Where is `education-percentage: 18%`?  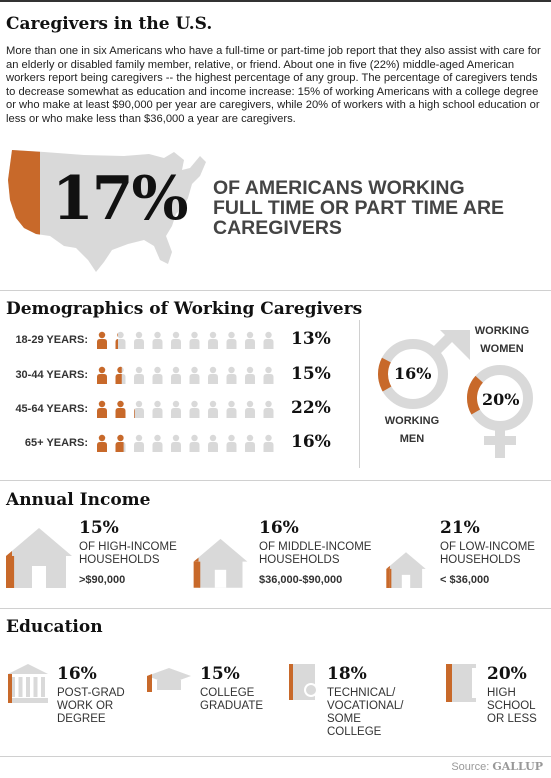
education-percentage: 18% is located at coordinates (347, 674).